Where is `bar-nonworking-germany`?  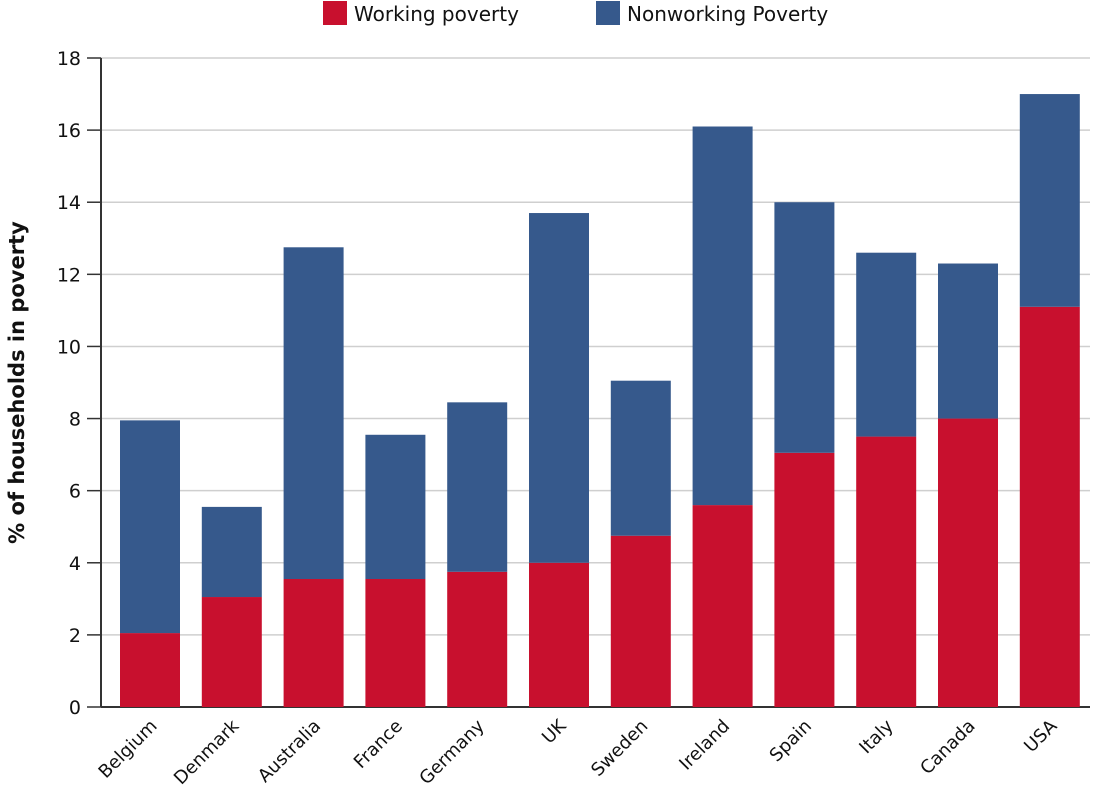
bar-nonworking-germany is located at coordinates (477, 487).